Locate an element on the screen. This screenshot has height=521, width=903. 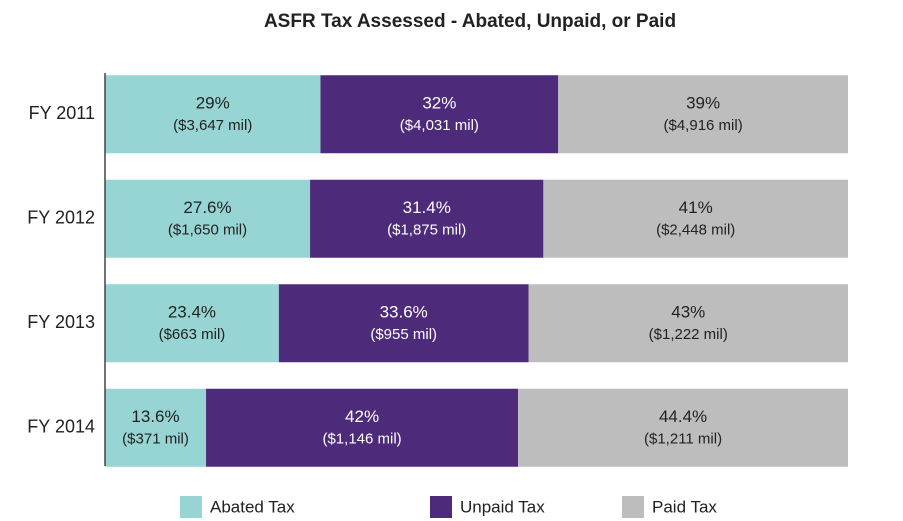
value-label: 42% is located at coordinates (362, 416).